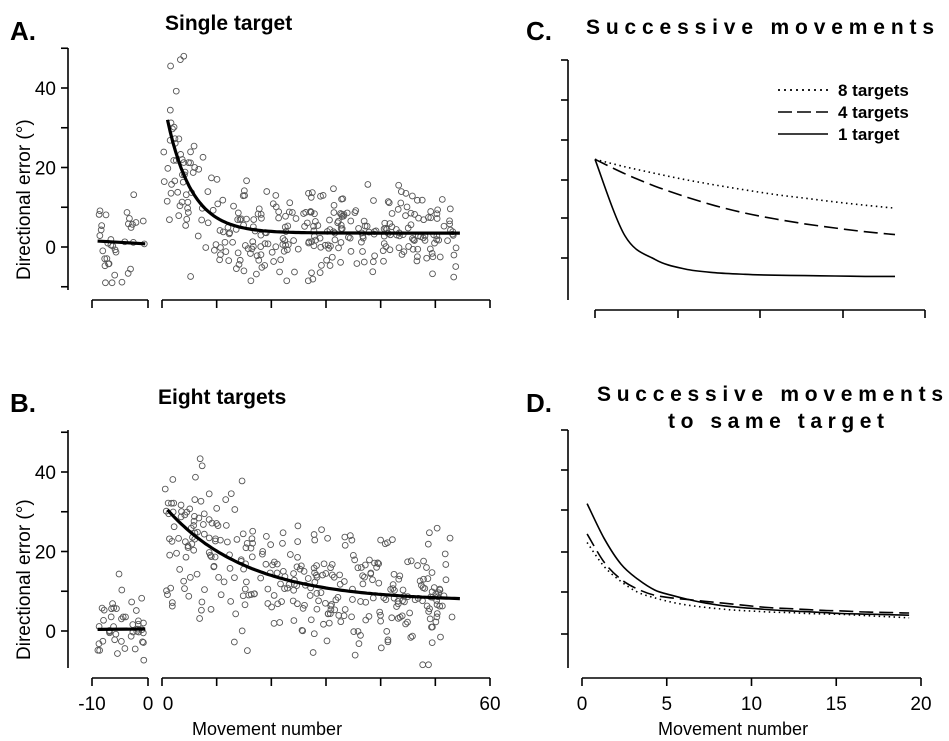  I want to click on x-tick-label-d: 0, so click(582, 704).